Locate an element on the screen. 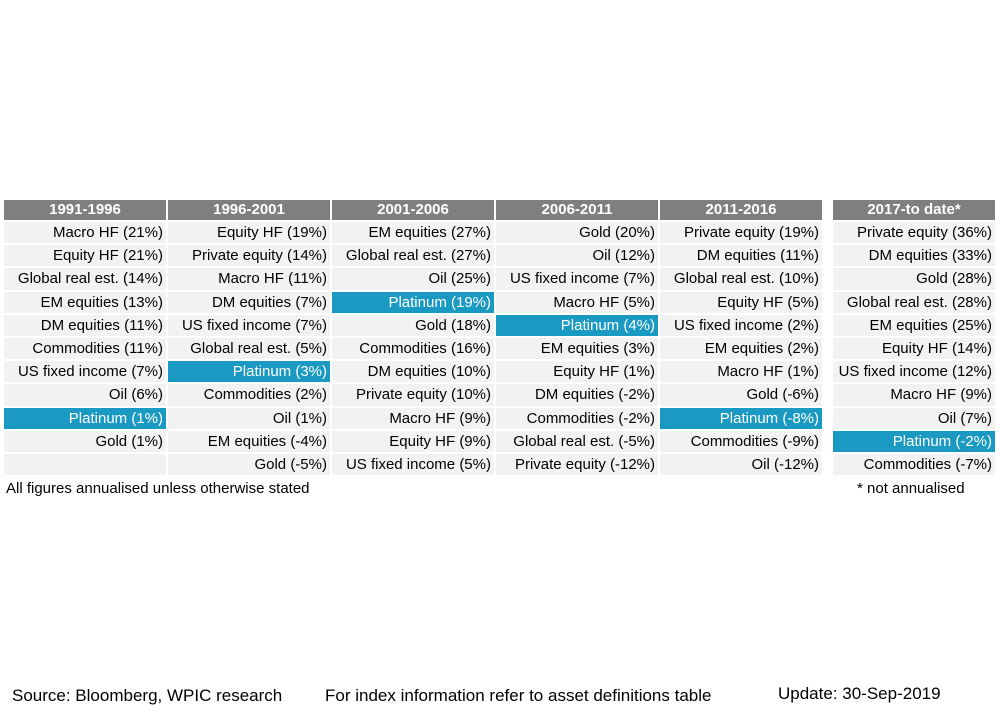 The width and height of the screenshot is (1000, 726). asset-return-cell: Global real est. (27%) is located at coordinates (413, 256).